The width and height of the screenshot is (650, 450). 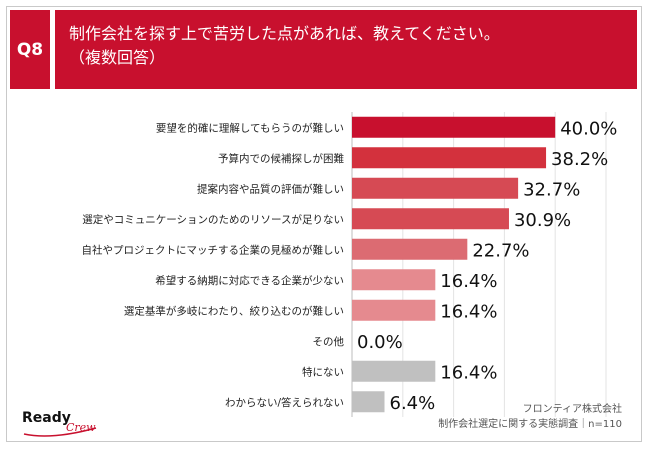 I want to click on source-survey: 制作会社選定に関する実態調査｜n=110, so click(x=530, y=424).